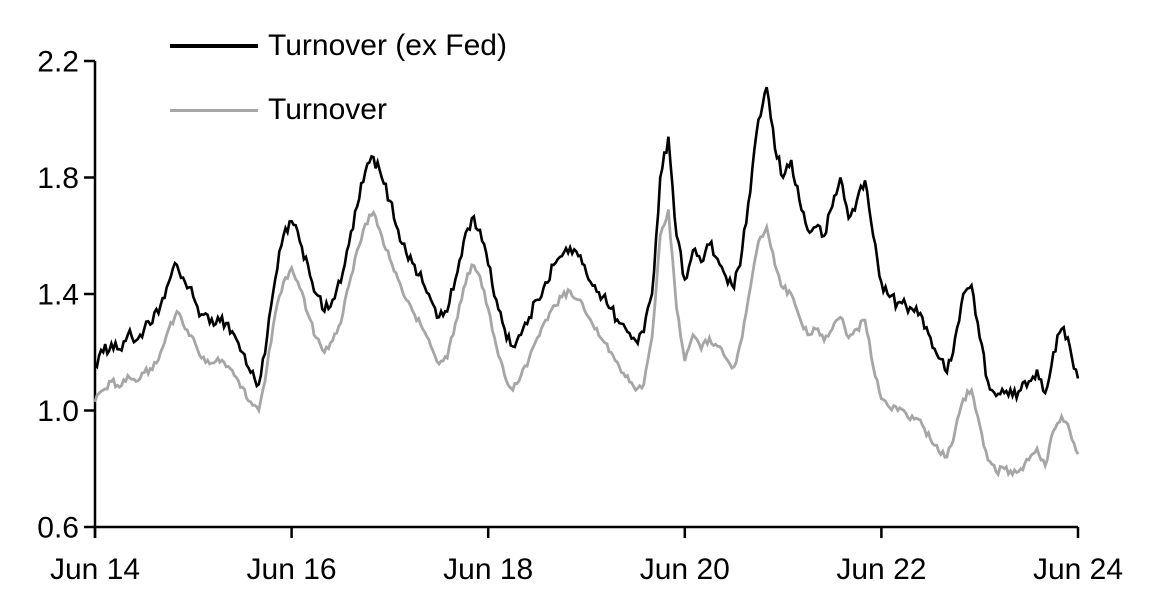  I want to click on y-tick-label: 1.8, so click(58, 178).